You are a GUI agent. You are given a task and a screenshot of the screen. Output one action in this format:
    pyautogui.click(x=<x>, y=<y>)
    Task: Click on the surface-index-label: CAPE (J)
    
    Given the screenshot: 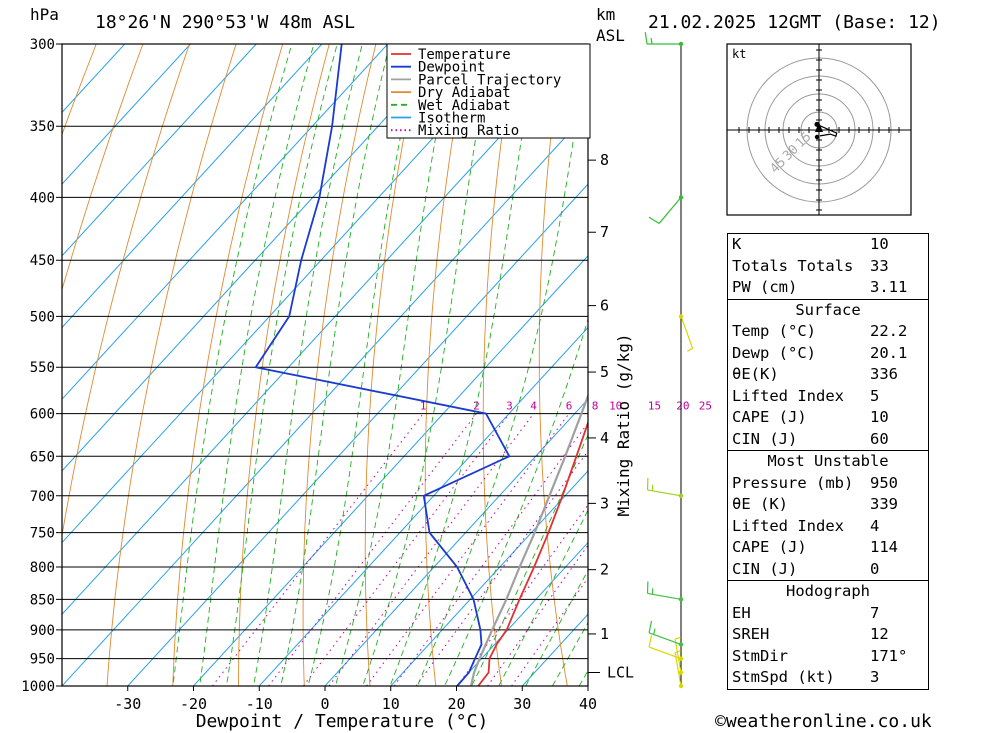 What is the action you would take?
    pyautogui.click(x=769, y=417)
    